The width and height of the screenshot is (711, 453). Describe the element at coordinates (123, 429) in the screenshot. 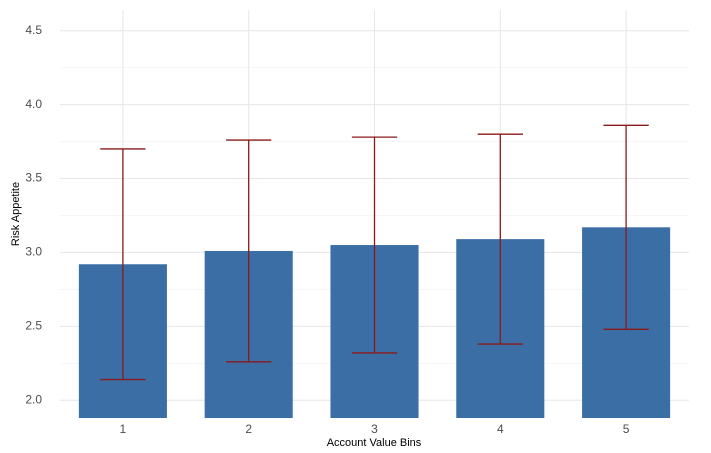

I see `x-tick-label: 1` at that location.